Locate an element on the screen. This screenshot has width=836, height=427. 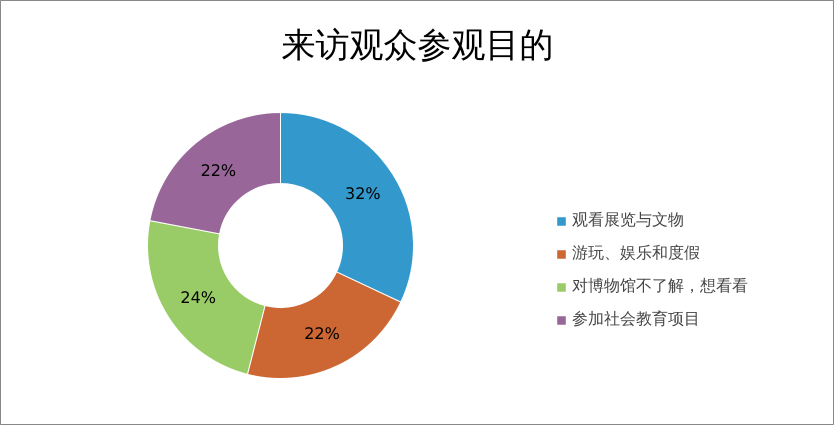
legend-label: 观看展览与文物 is located at coordinates (628, 220).